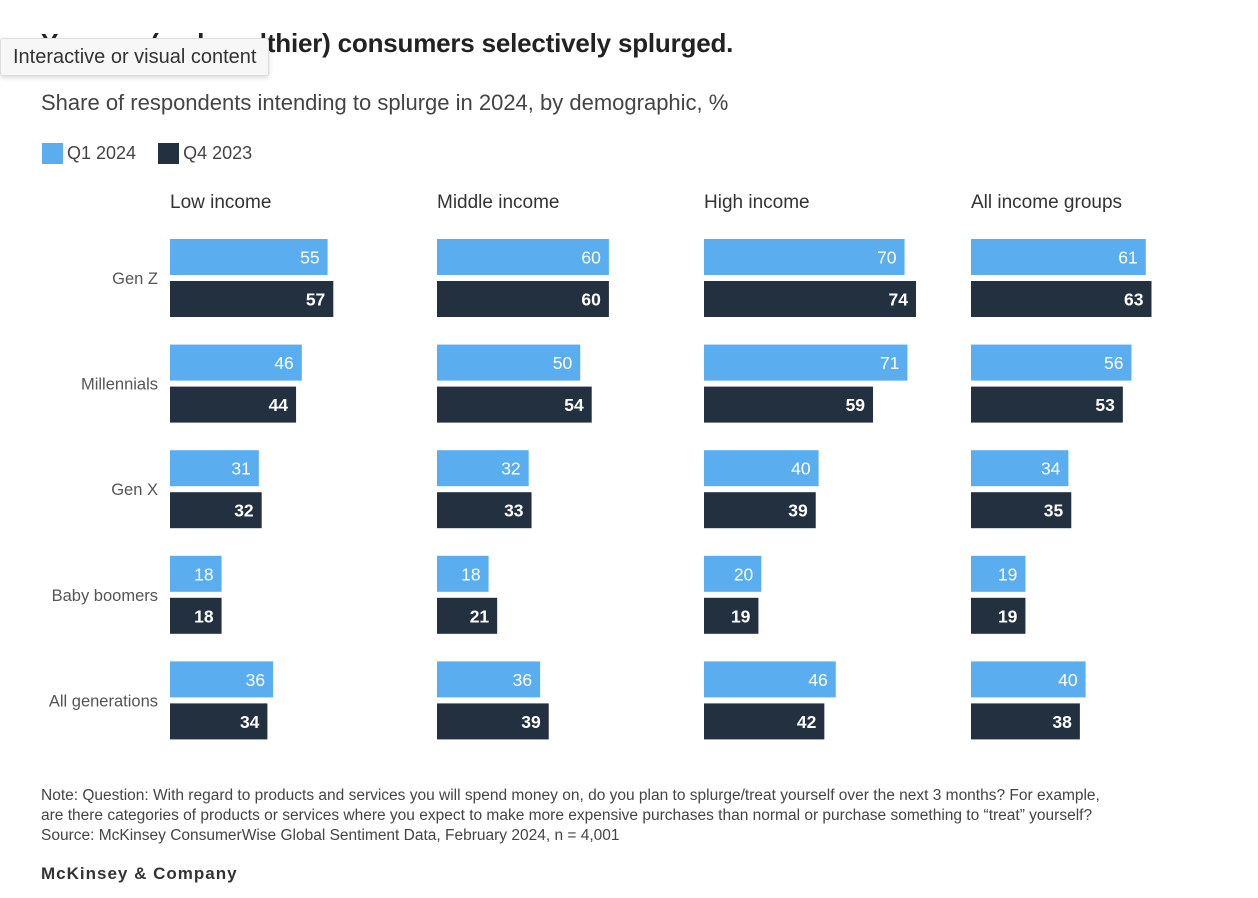  What do you see at coordinates (1062, 722) in the screenshot?
I see `data-label: 38` at bounding box center [1062, 722].